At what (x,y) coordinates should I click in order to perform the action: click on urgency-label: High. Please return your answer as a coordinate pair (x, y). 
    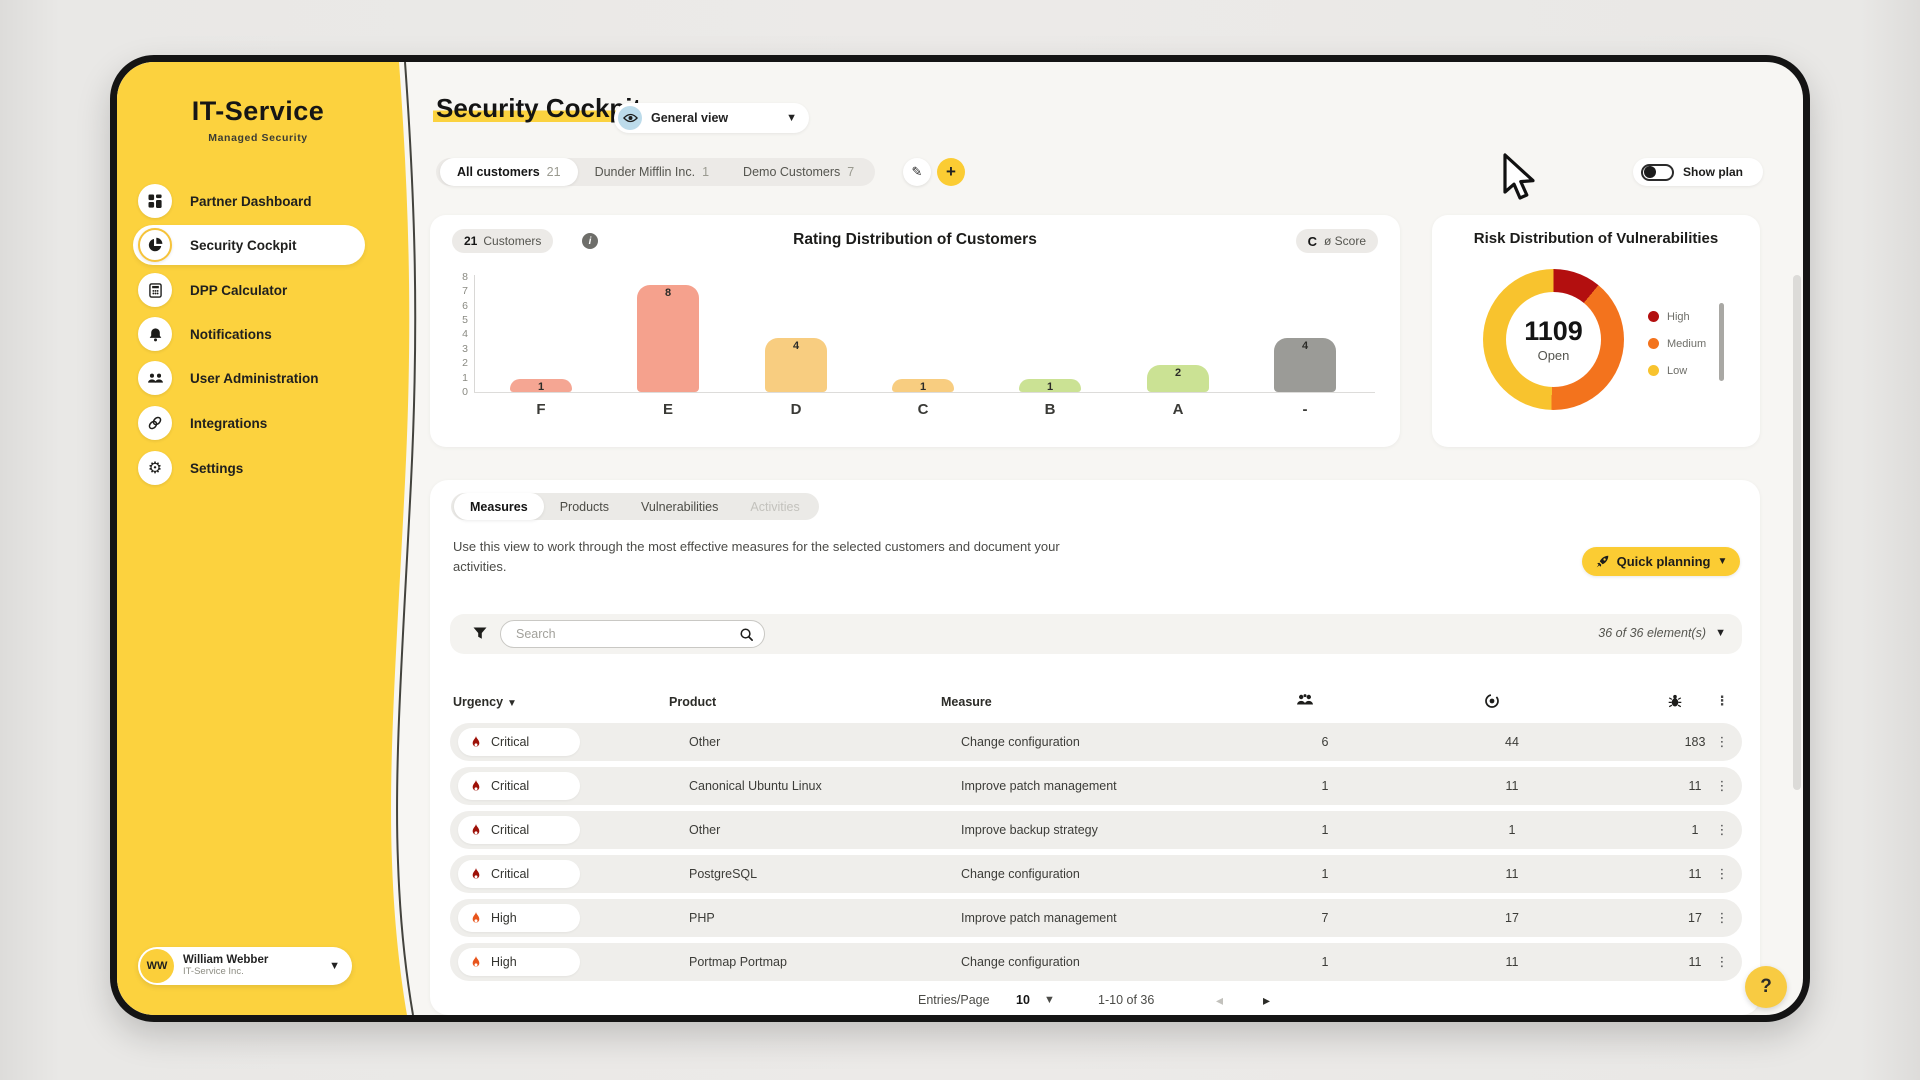
    Looking at the image, I should click on (504, 918).